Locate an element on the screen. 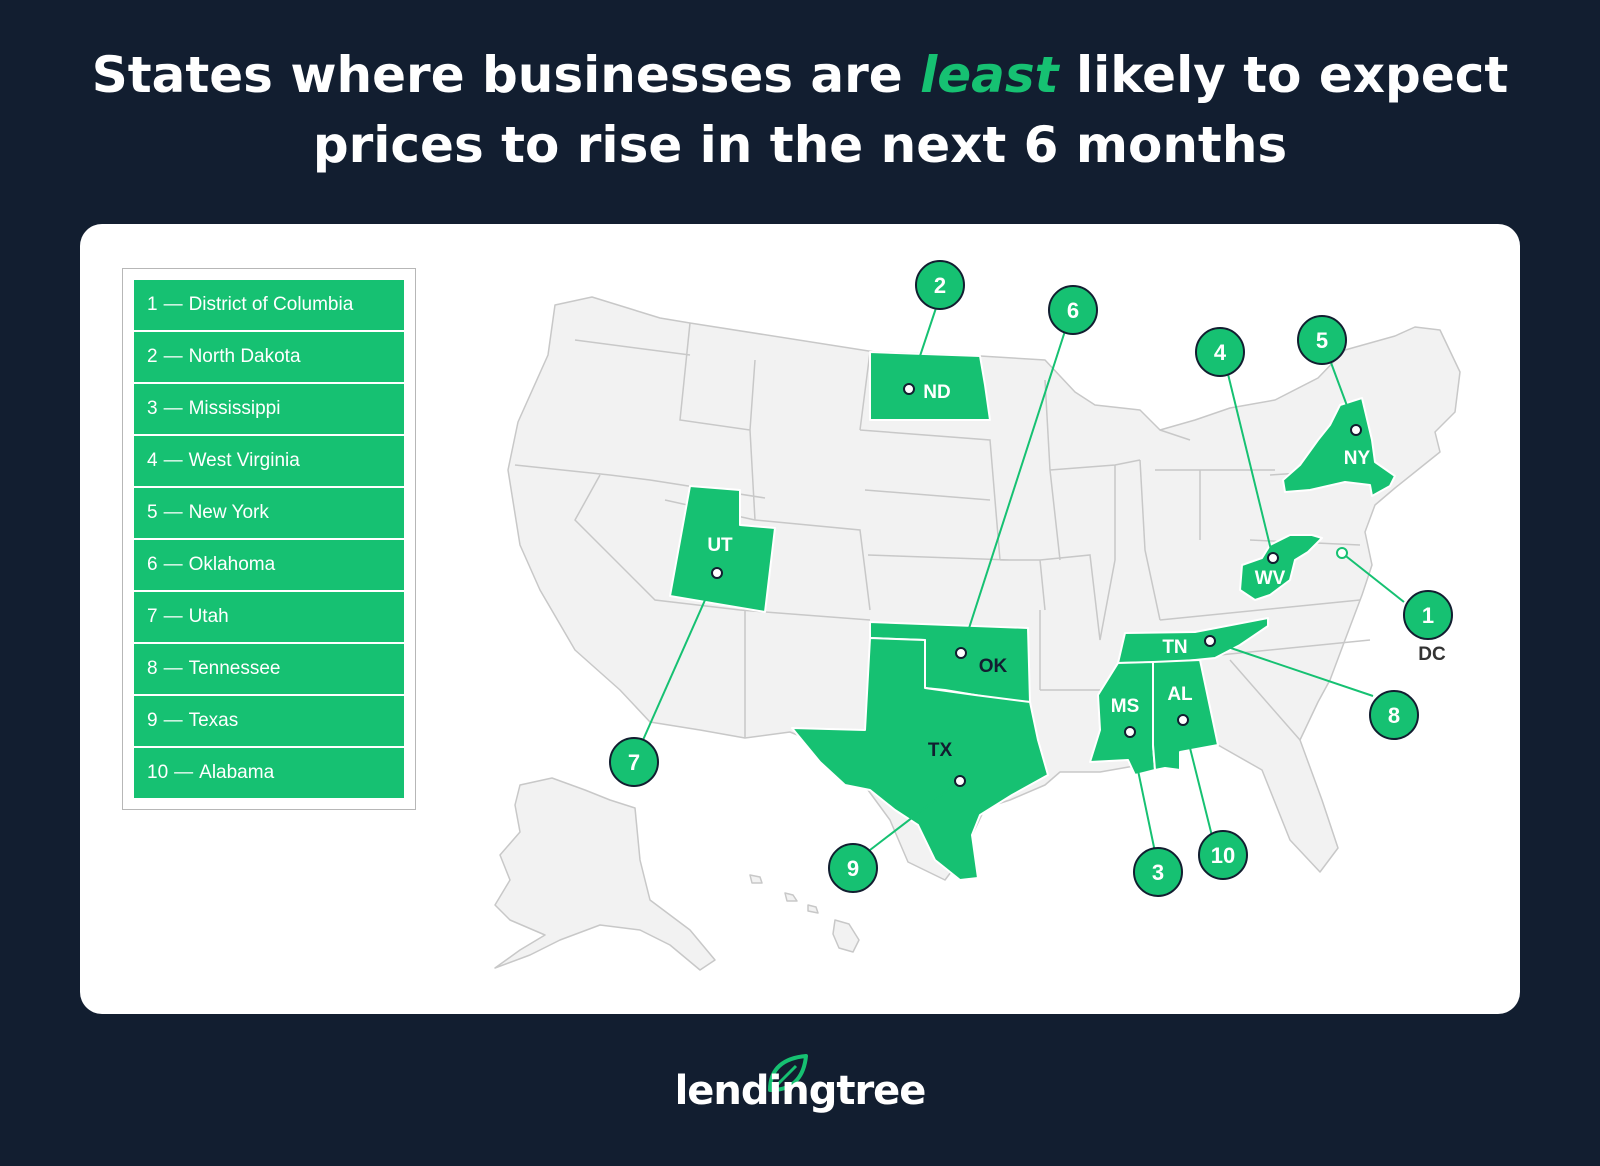  legend-item: 9— Texas is located at coordinates (269, 721).